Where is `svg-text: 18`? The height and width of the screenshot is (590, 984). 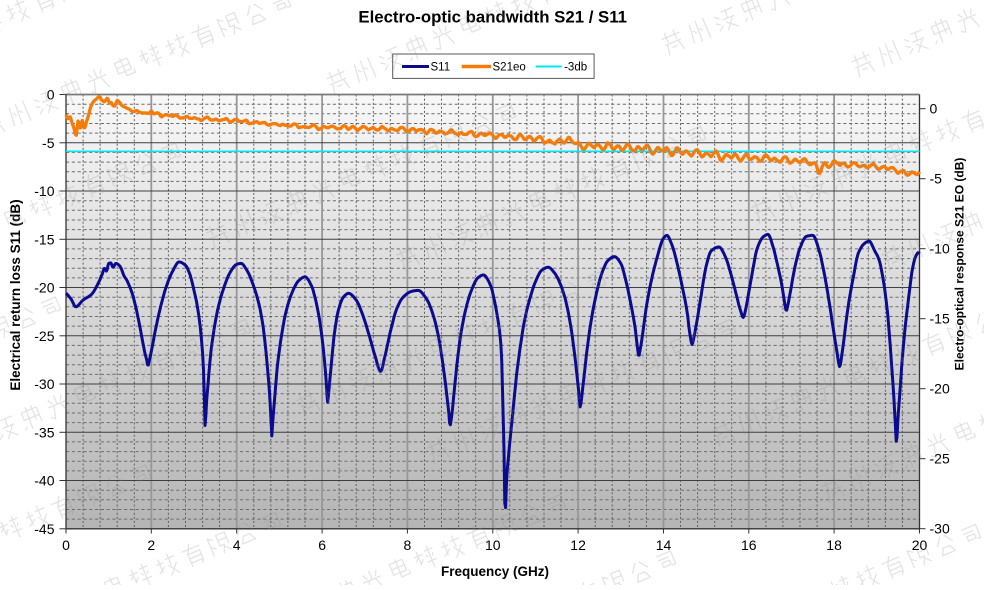
svg-text: 18 is located at coordinates (834, 545).